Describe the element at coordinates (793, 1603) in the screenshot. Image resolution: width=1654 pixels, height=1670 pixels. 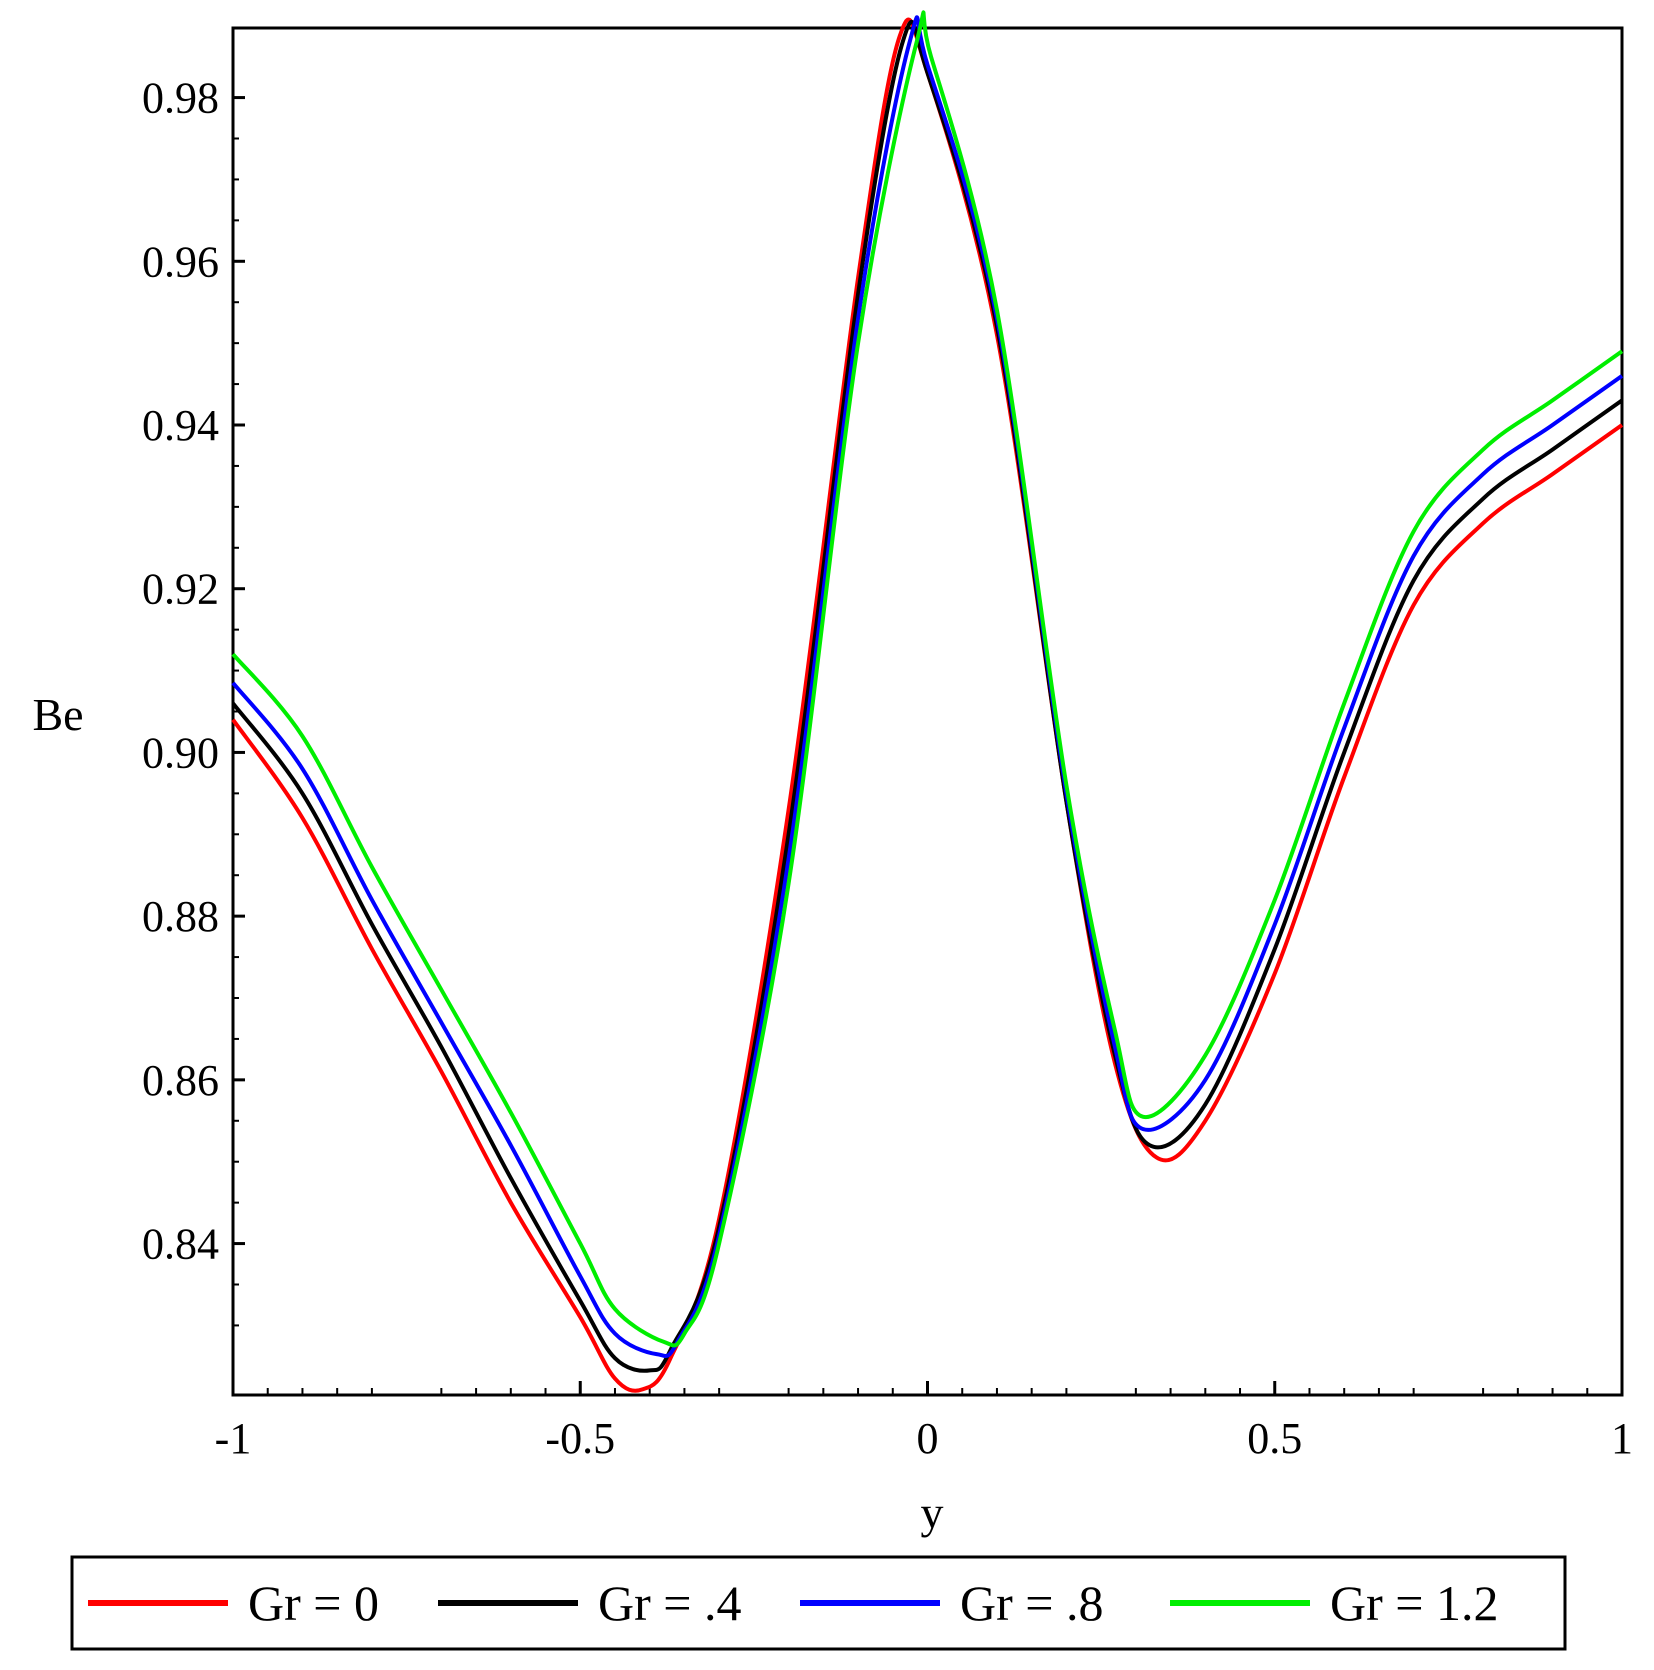
I see `legend-items: Gr = 0 Gr = .4 Gr = .8 Gr = 1.2` at that location.